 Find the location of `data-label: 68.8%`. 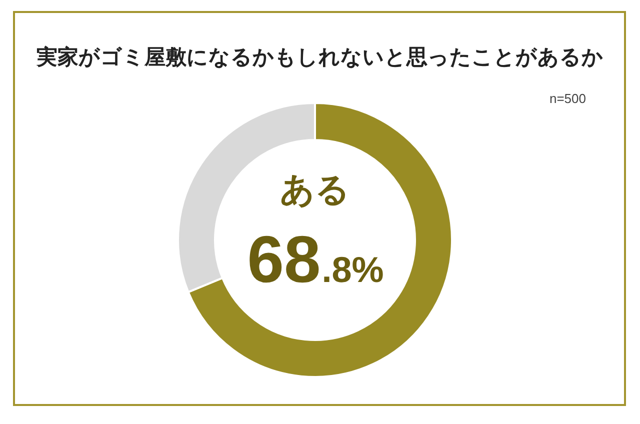

data-label: 68.8% is located at coordinates (315, 259).